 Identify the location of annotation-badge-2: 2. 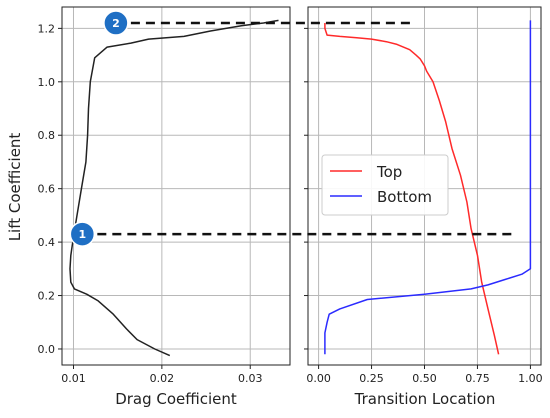
(116, 23).